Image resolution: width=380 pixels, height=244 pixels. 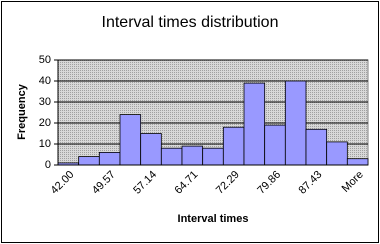 What do you see at coordinates (45, 102) in the screenshot?
I see `y-tick-label: 30` at bounding box center [45, 102].